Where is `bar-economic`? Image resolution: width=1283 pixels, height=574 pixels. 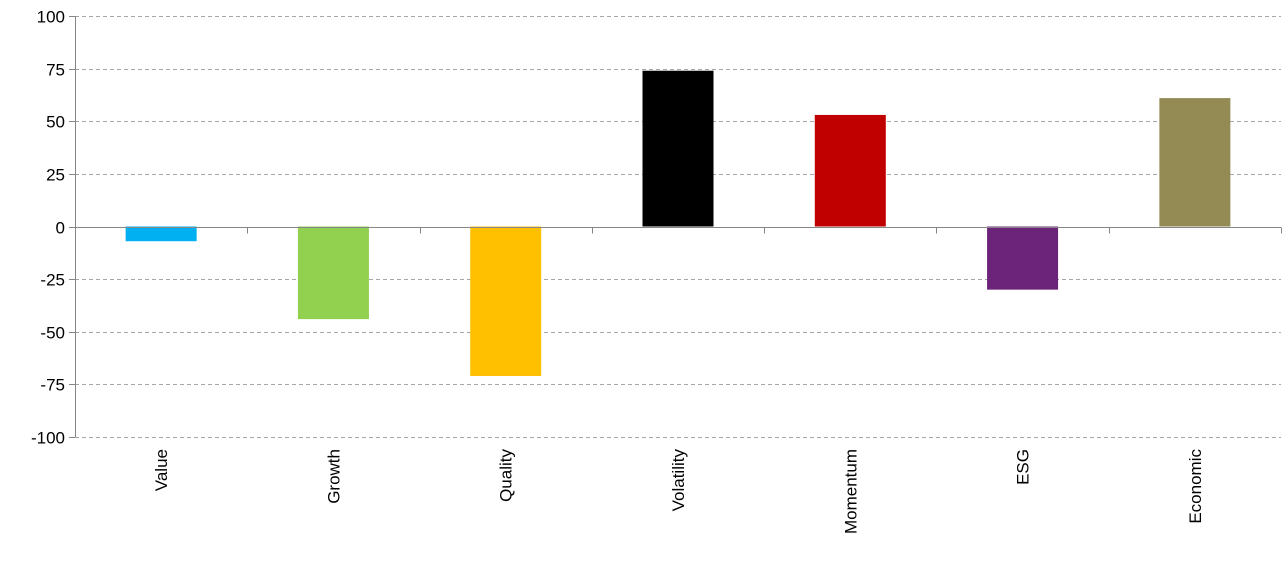 bar-economic is located at coordinates (1195, 162).